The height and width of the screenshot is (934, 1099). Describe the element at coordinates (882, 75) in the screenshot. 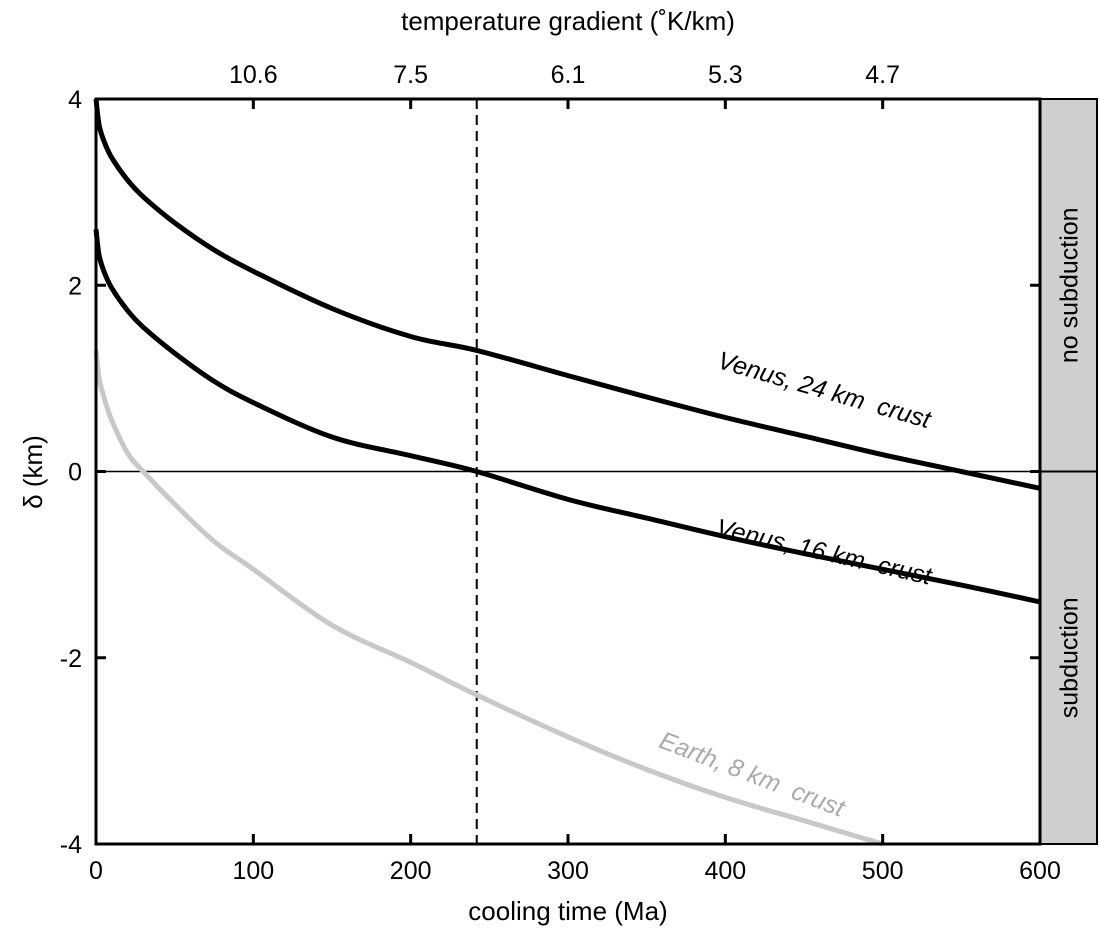

I see `top-tick-label: 4.7` at that location.